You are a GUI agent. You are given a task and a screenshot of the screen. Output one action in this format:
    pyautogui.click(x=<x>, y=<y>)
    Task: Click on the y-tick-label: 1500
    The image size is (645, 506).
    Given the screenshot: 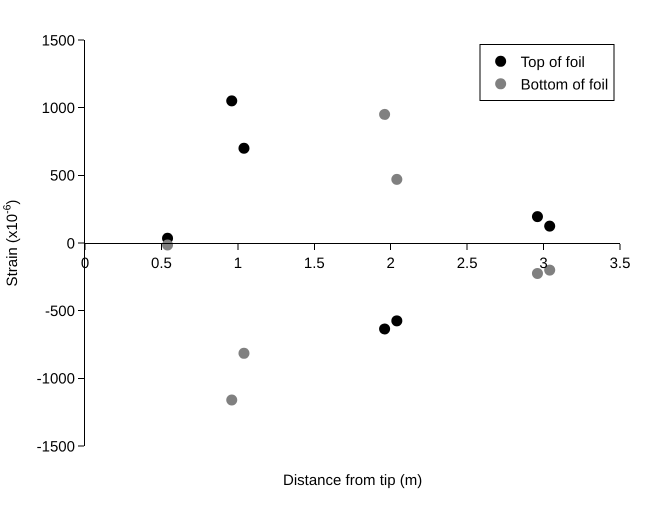 What is the action you would take?
    pyautogui.click(x=58, y=41)
    